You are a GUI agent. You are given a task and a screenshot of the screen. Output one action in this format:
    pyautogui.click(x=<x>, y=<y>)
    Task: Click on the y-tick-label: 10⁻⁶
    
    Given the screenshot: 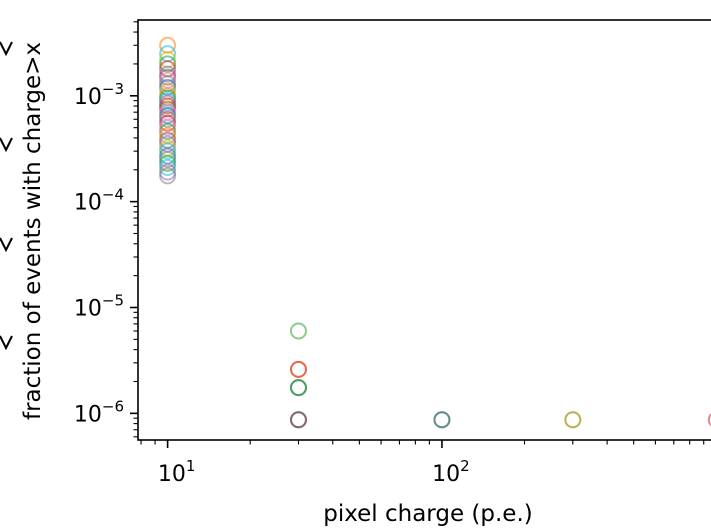 What is the action you would take?
    pyautogui.click(x=99, y=412)
    